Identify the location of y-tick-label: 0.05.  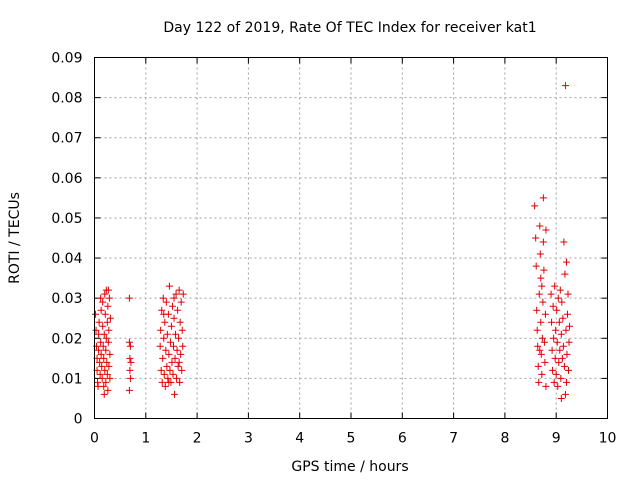
(66, 219).